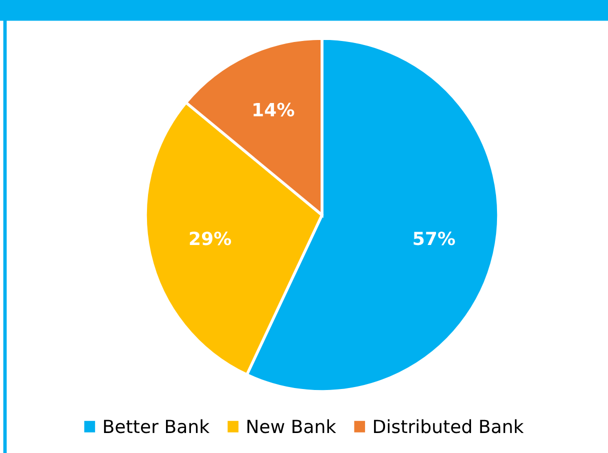 This screenshot has height=453, width=608. What do you see at coordinates (449, 426) in the screenshot?
I see `legend-label: Distributed Bank` at bounding box center [449, 426].